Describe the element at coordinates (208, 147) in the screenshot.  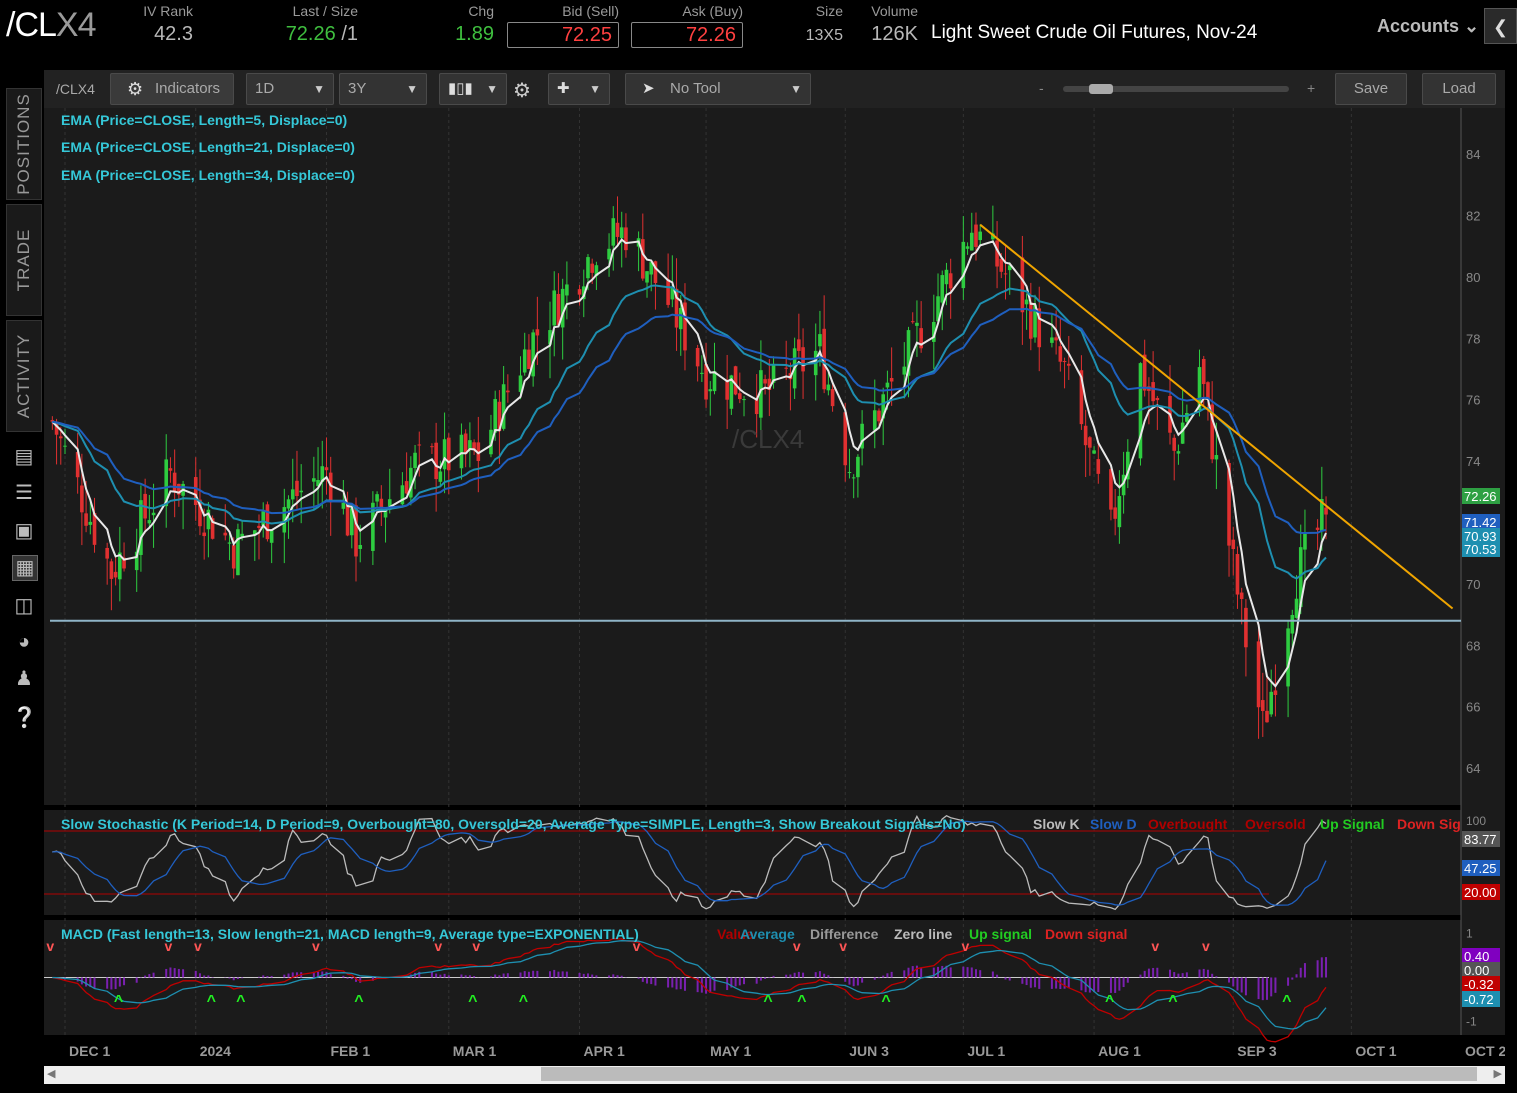
I see `ema21-label: EMA (Price=CLOSE, Length=21, Displace=0)` at that location.